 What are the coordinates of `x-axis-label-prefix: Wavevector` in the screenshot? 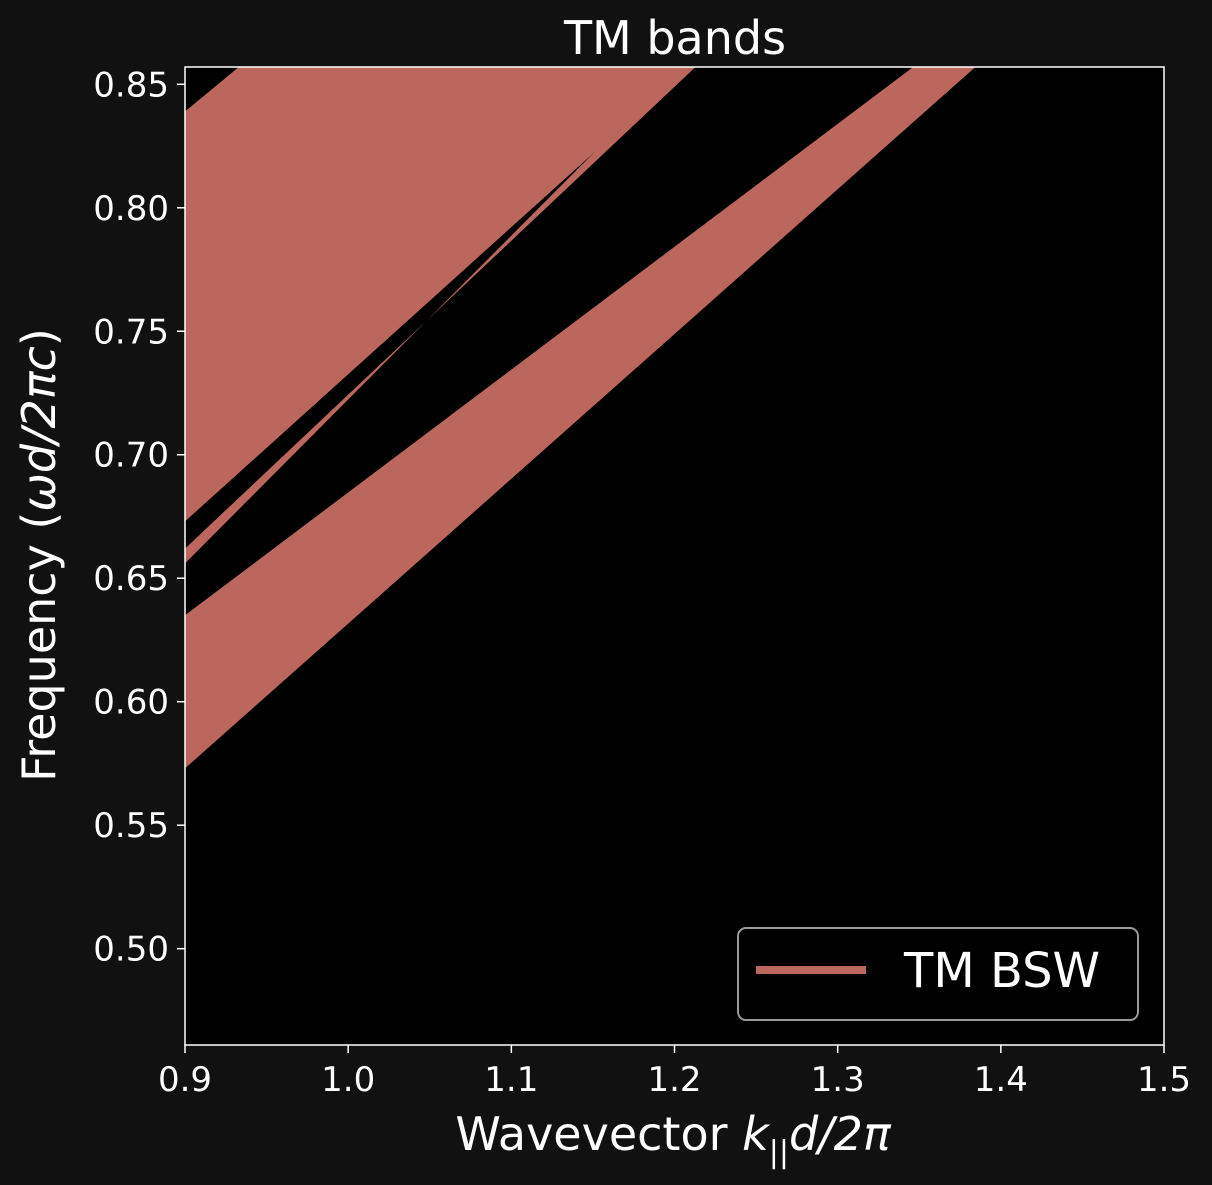 It's located at (598, 1134).